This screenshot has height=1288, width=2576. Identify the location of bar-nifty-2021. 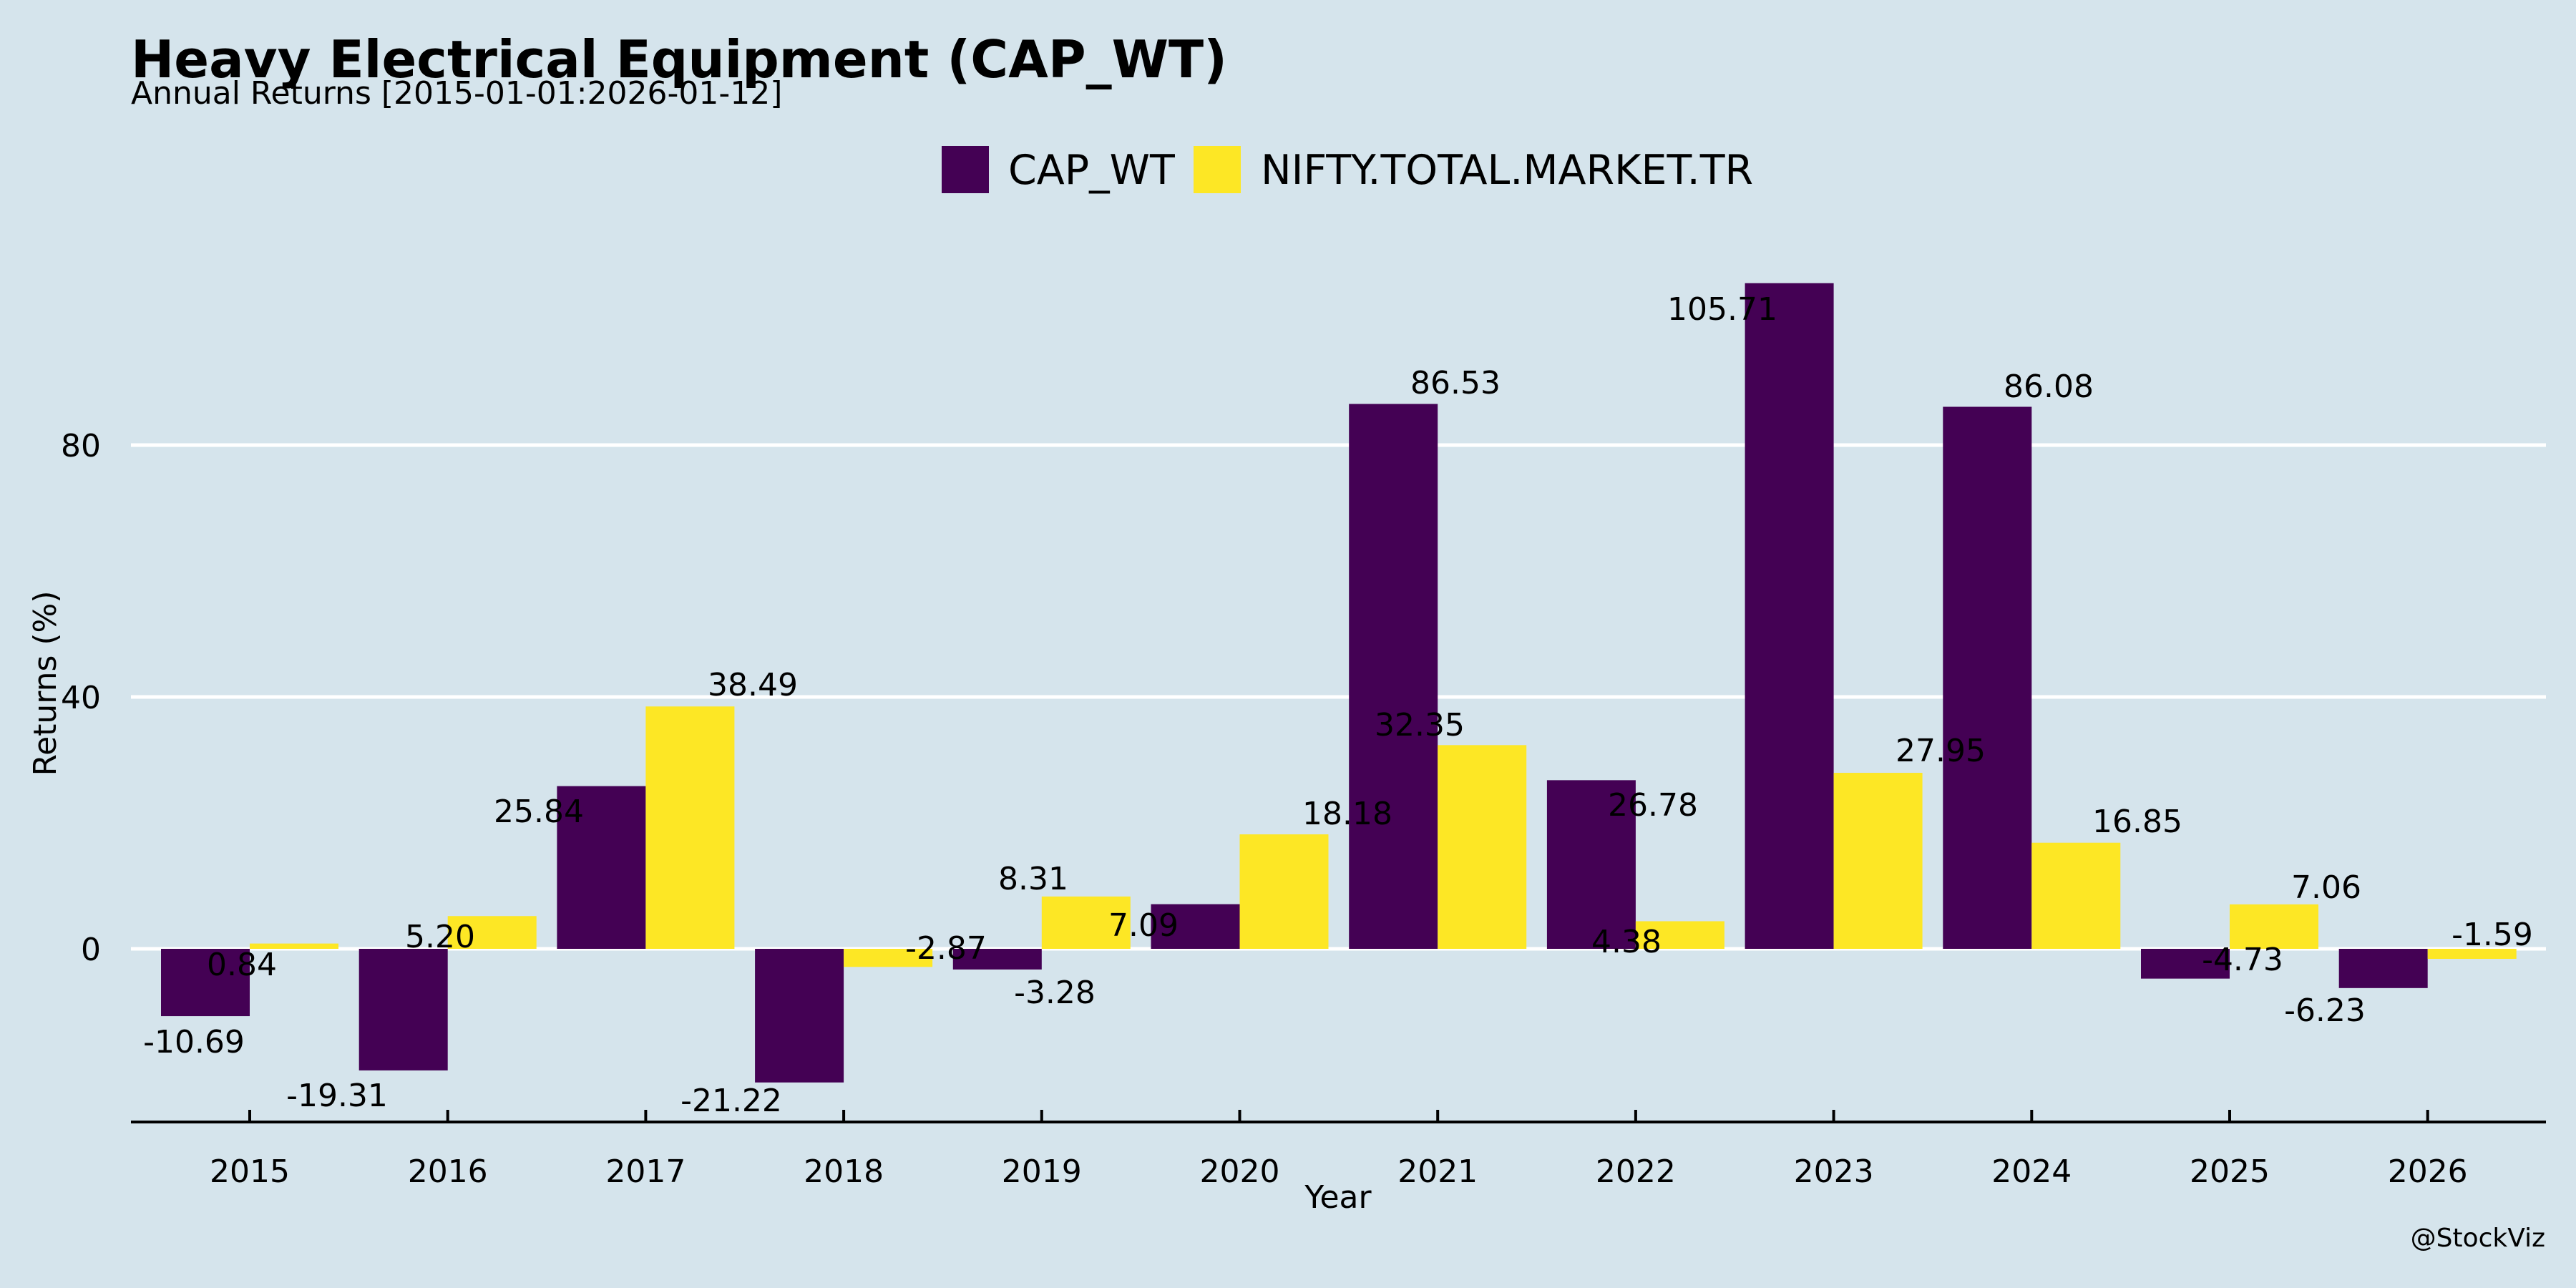
(1482, 847).